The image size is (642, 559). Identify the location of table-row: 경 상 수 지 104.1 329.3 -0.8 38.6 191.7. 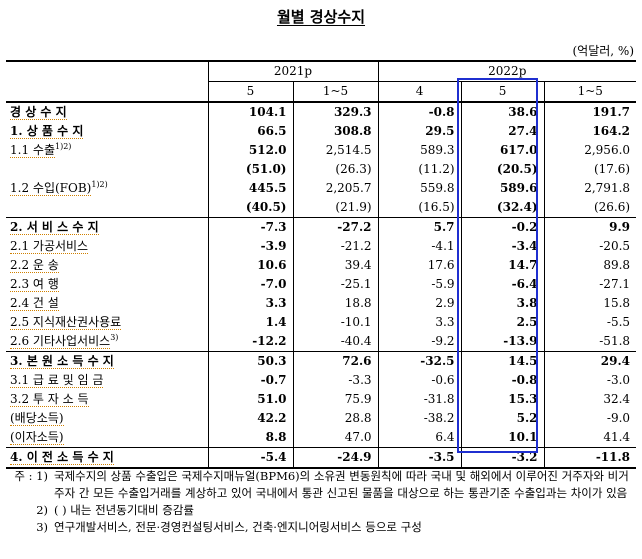
(321, 111).